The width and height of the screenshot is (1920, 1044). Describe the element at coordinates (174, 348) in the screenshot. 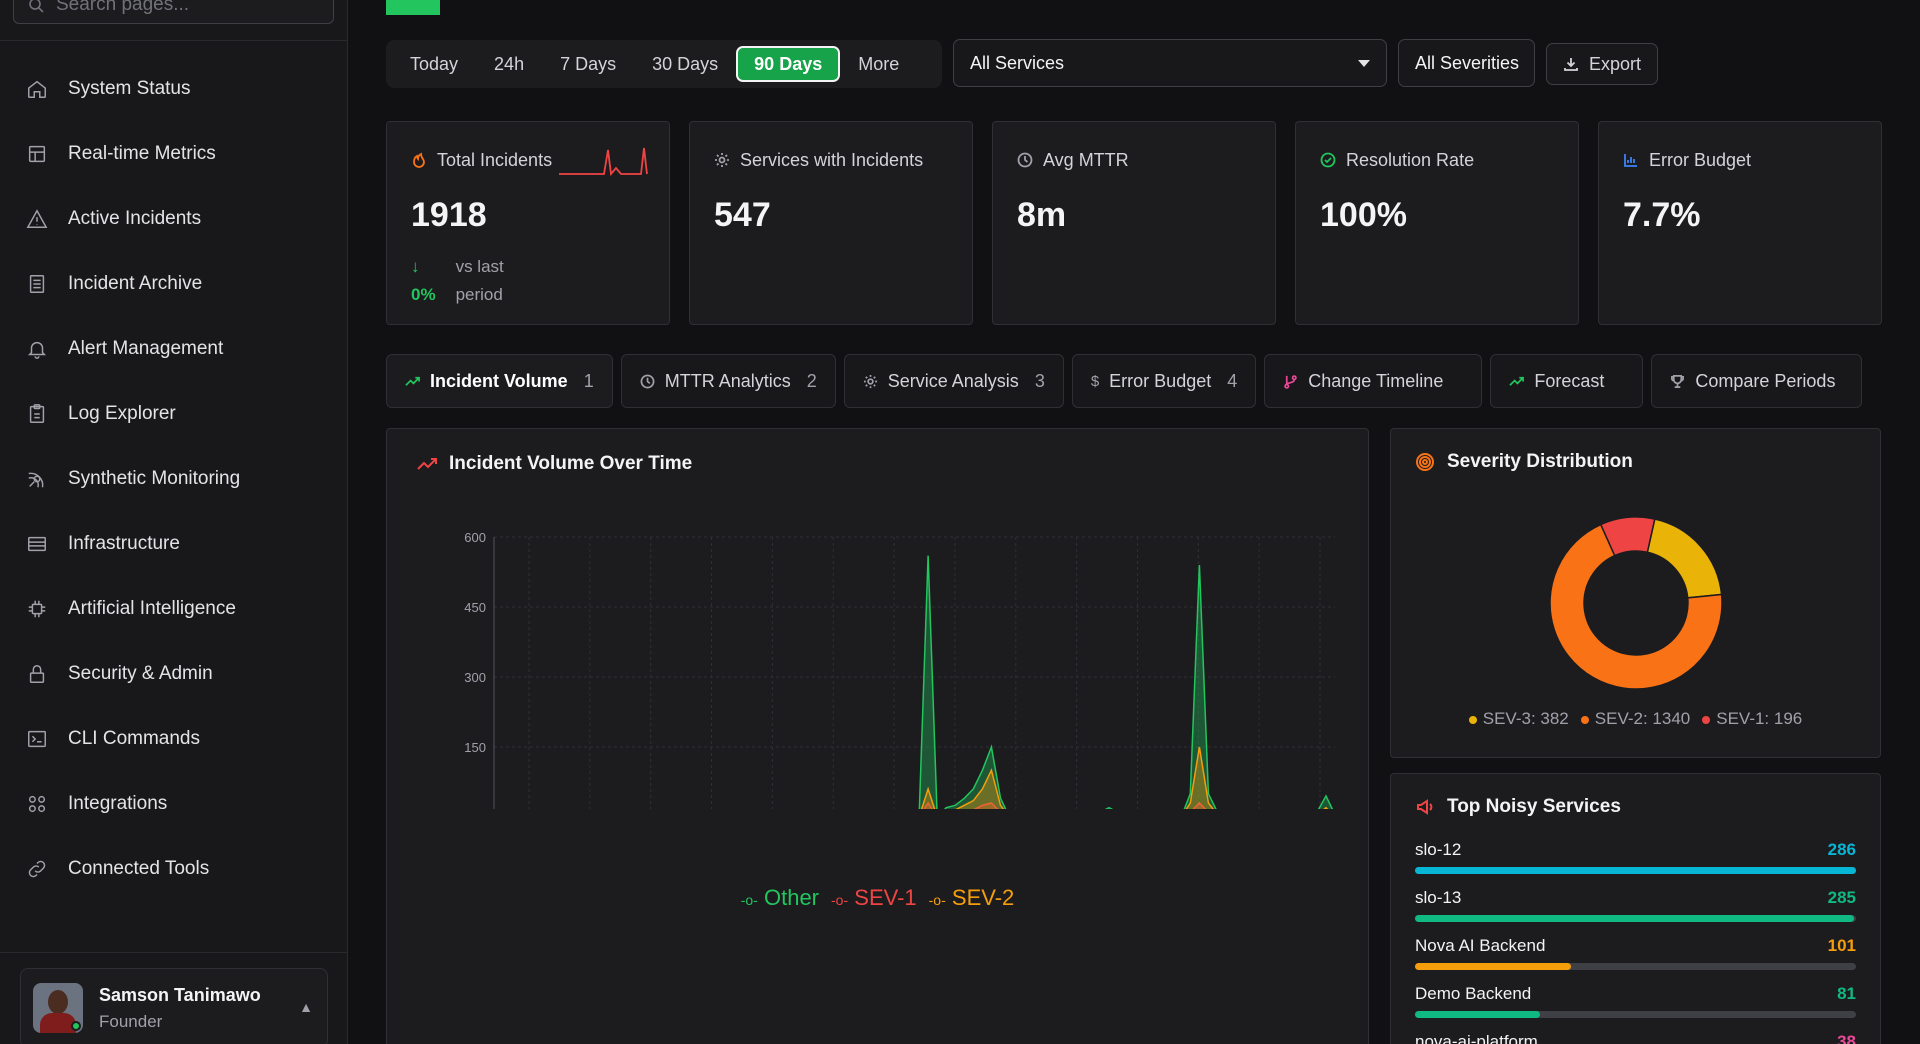

I see `sidebar-item-alert-management: Alert Management` at that location.